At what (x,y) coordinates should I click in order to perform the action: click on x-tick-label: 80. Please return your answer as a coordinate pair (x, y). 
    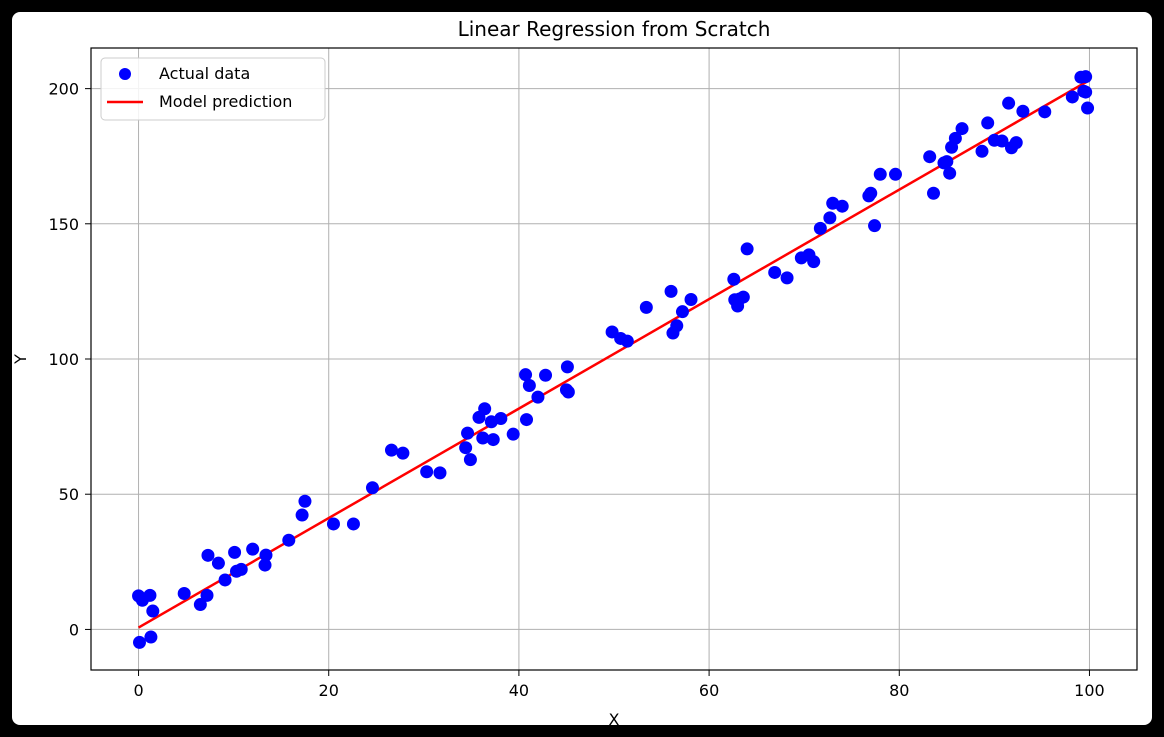
    Looking at the image, I should click on (899, 690).